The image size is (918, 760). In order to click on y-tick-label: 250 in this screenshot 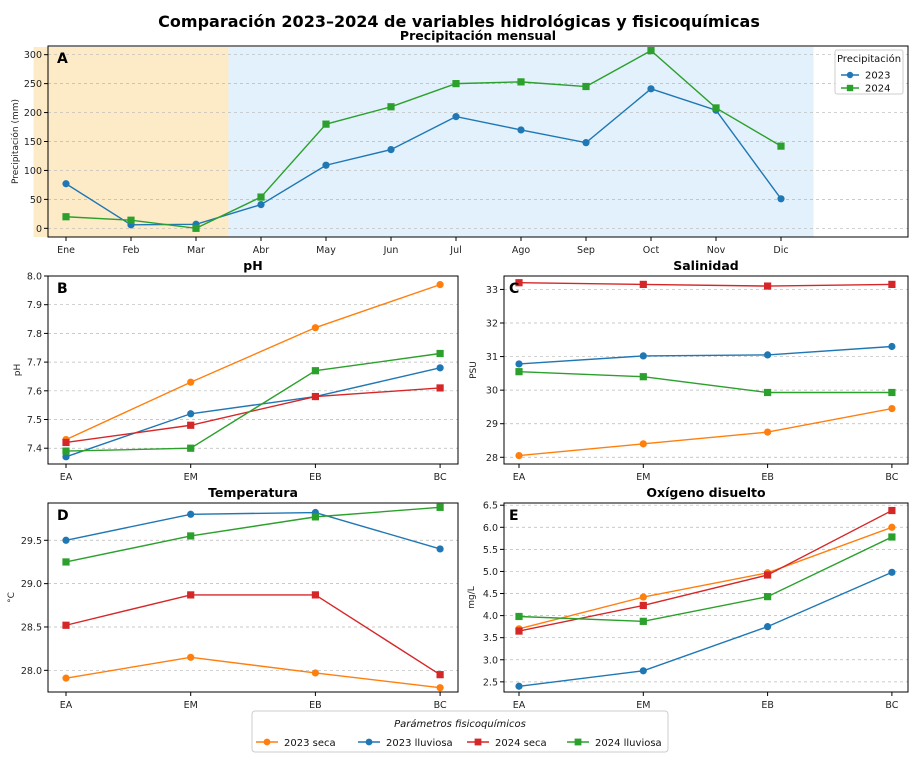, I will do `click(33, 84)`.